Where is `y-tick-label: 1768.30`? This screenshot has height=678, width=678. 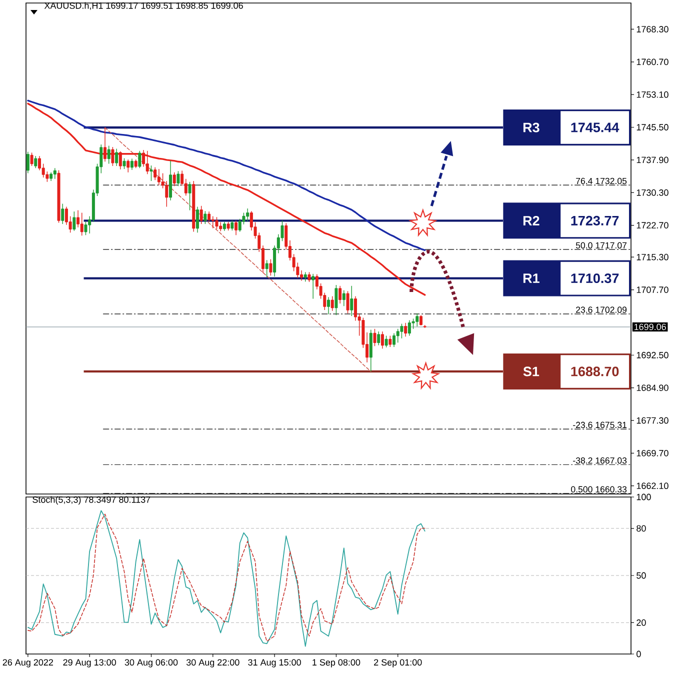 y-tick-label: 1768.30 is located at coordinates (652, 29).